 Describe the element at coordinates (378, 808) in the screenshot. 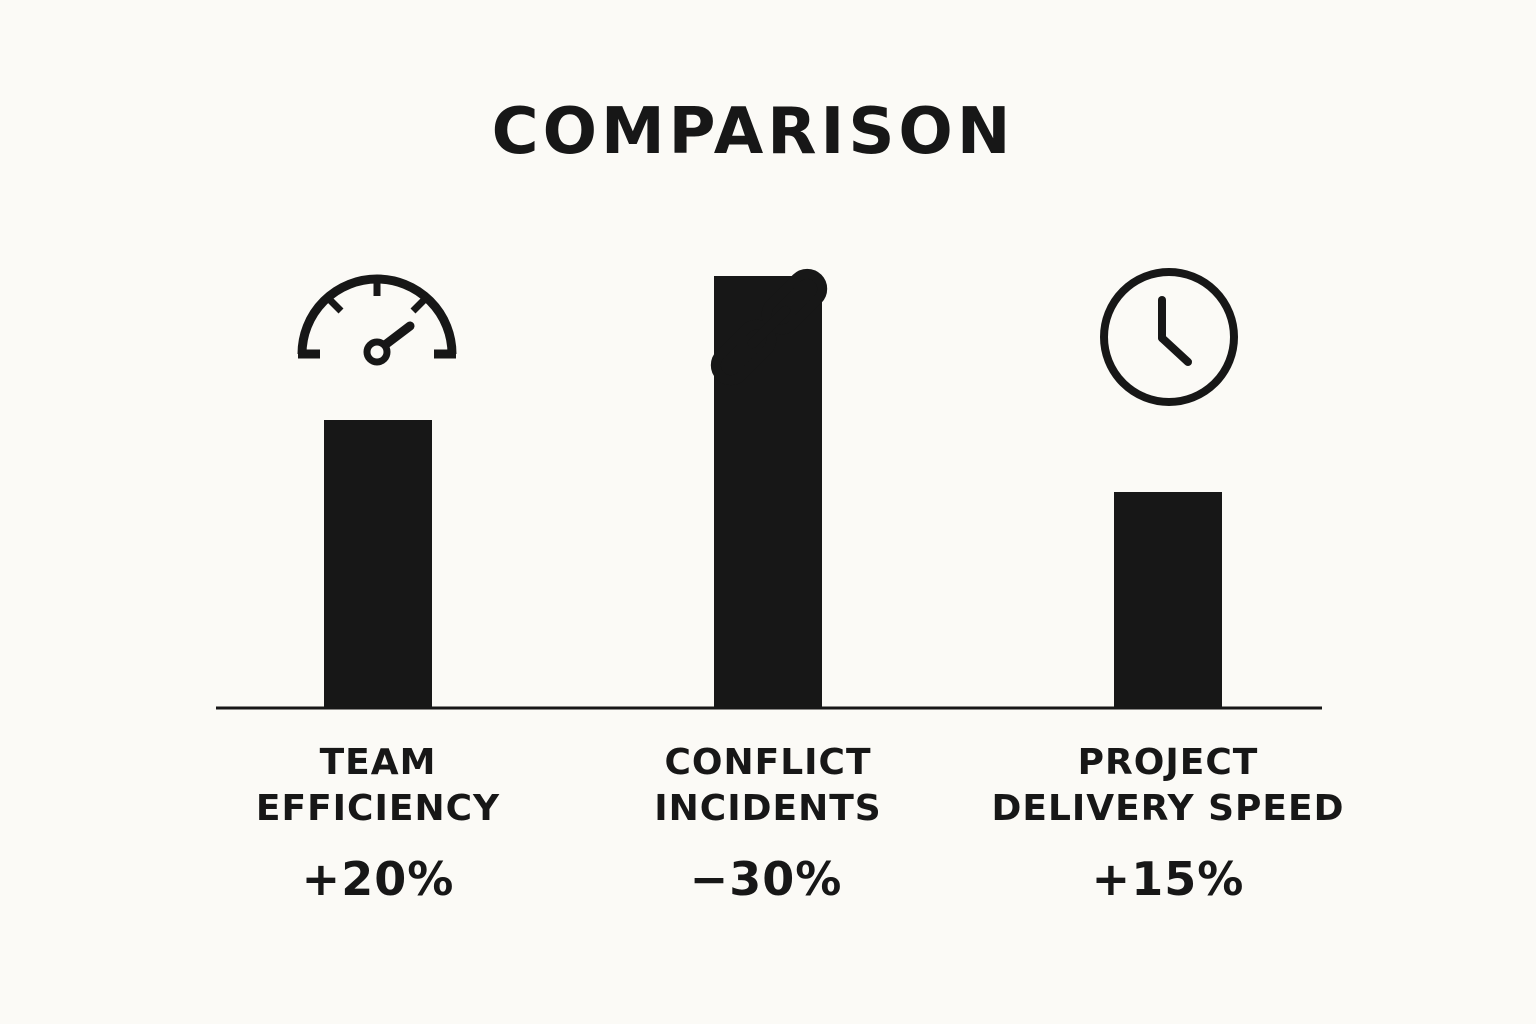

I see `category-label-line: EFFICIENCY` at that location.